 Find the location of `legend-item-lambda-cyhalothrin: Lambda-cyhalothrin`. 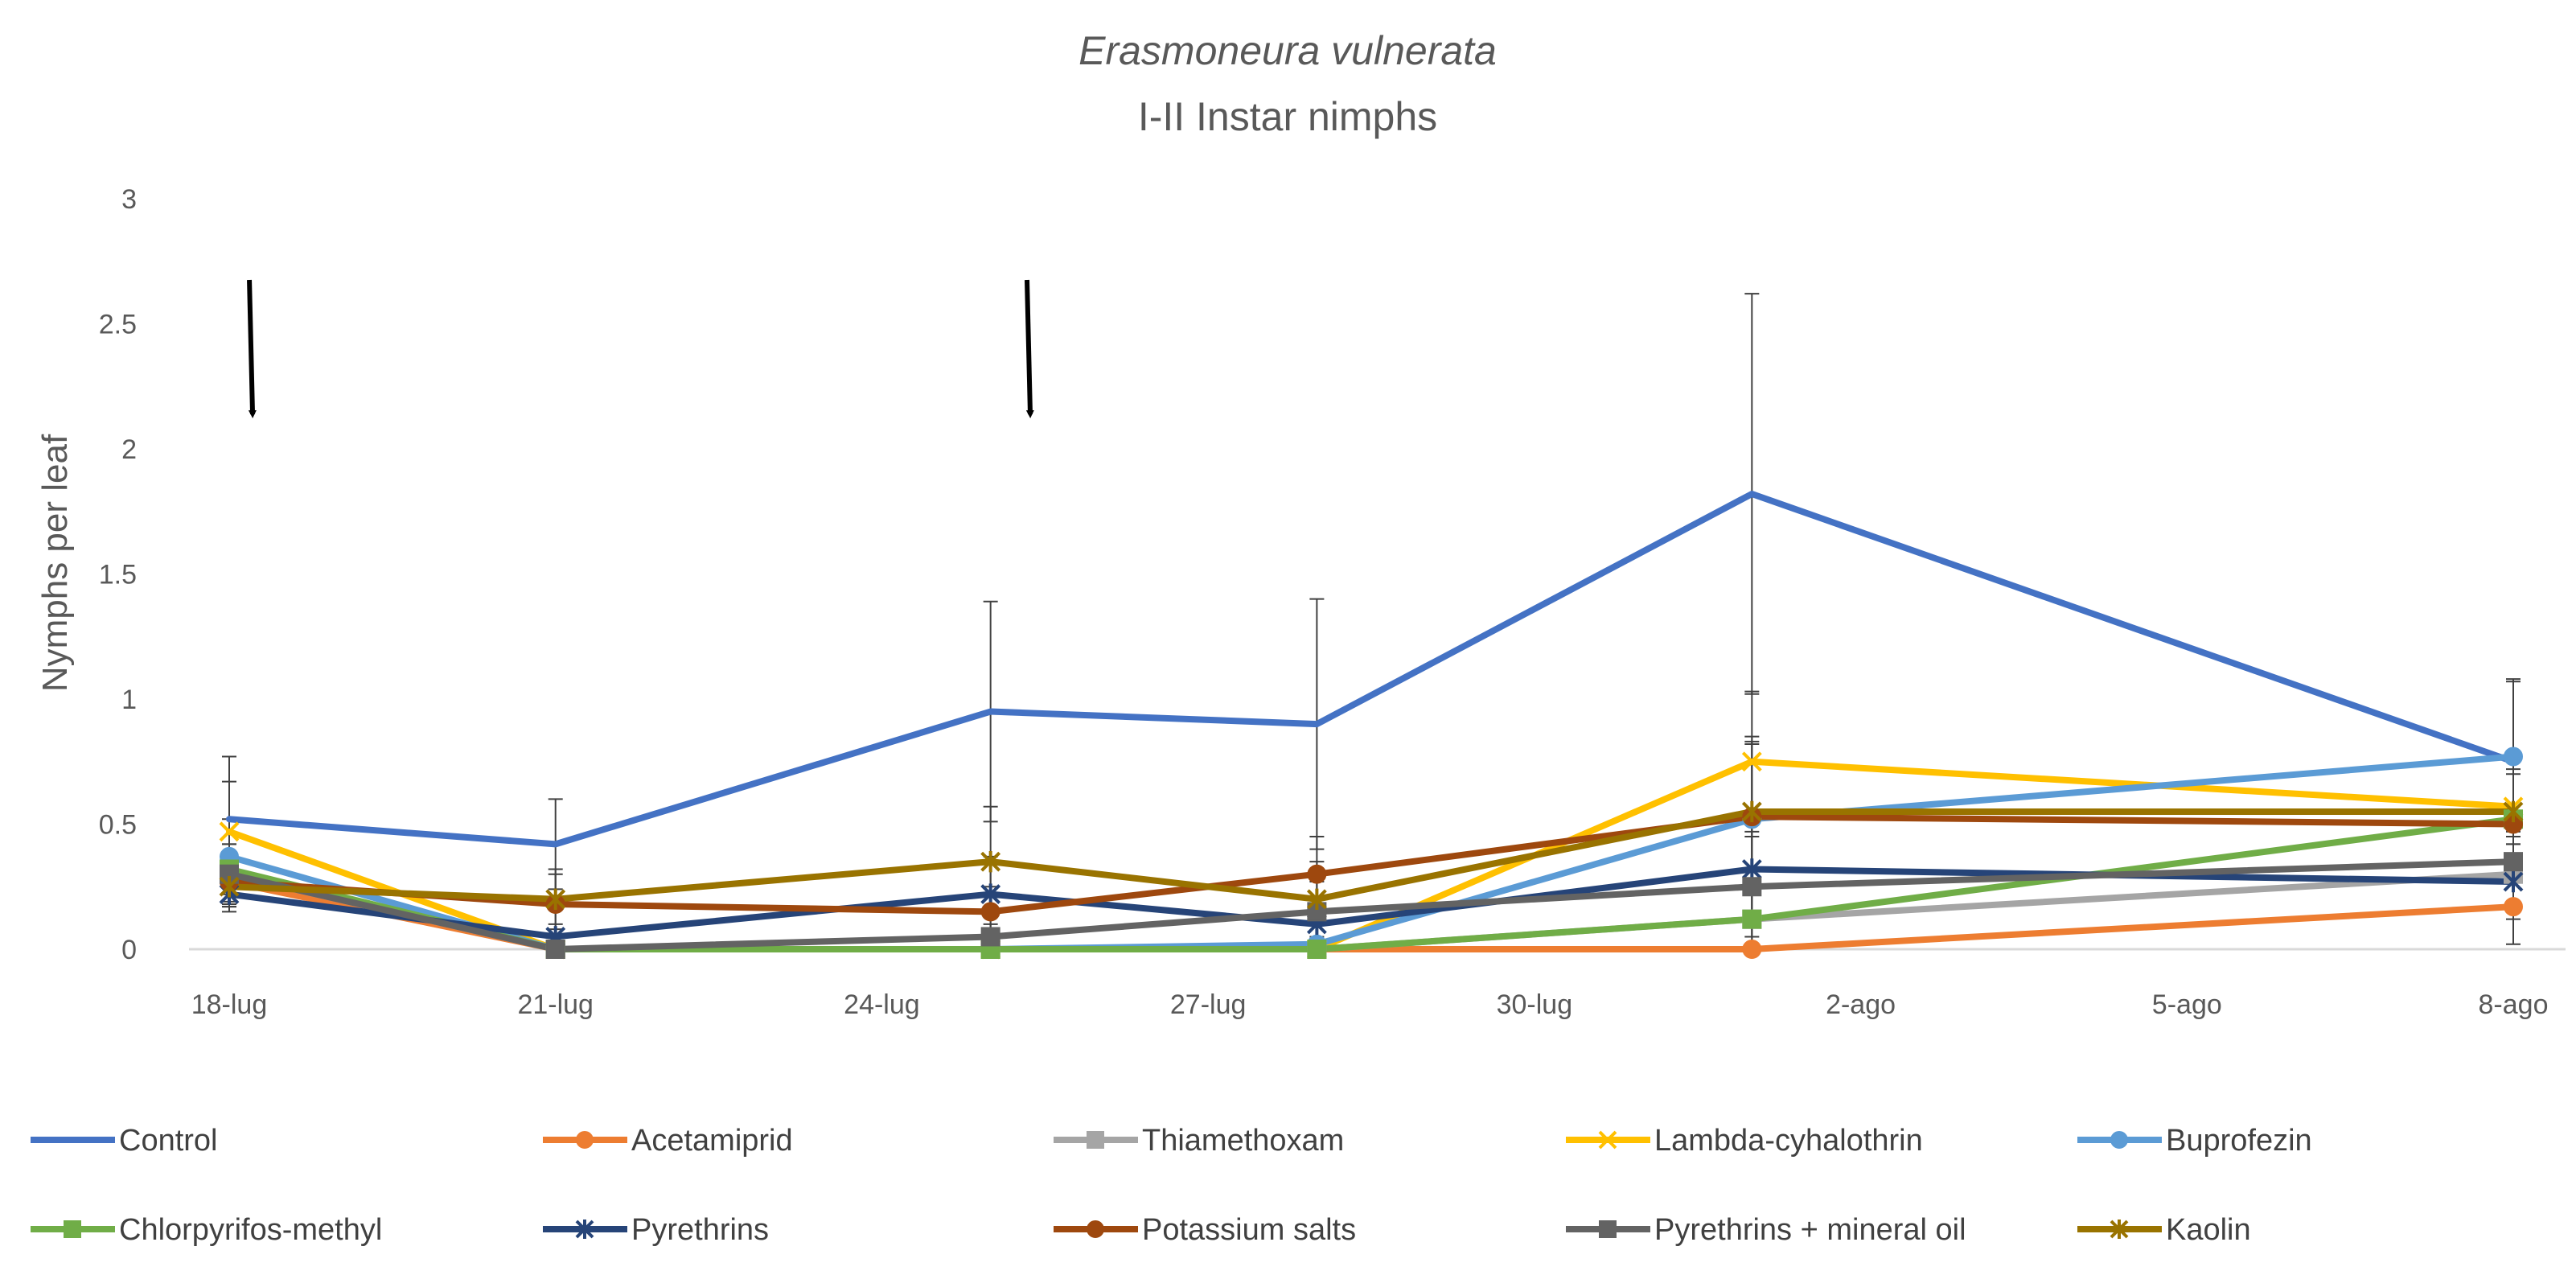

legend-item-lambda-cyhalothrin: Lambda-cyhalothrin is located at coordinates (1744, 1141).